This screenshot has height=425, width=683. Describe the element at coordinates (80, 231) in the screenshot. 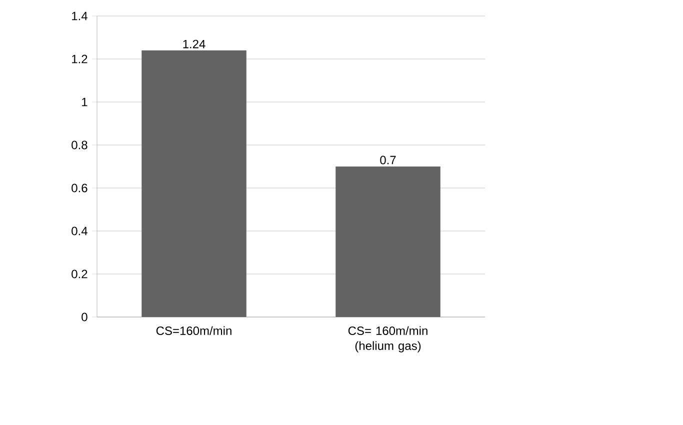

I see `y-tick-label: 0.4` at that location.